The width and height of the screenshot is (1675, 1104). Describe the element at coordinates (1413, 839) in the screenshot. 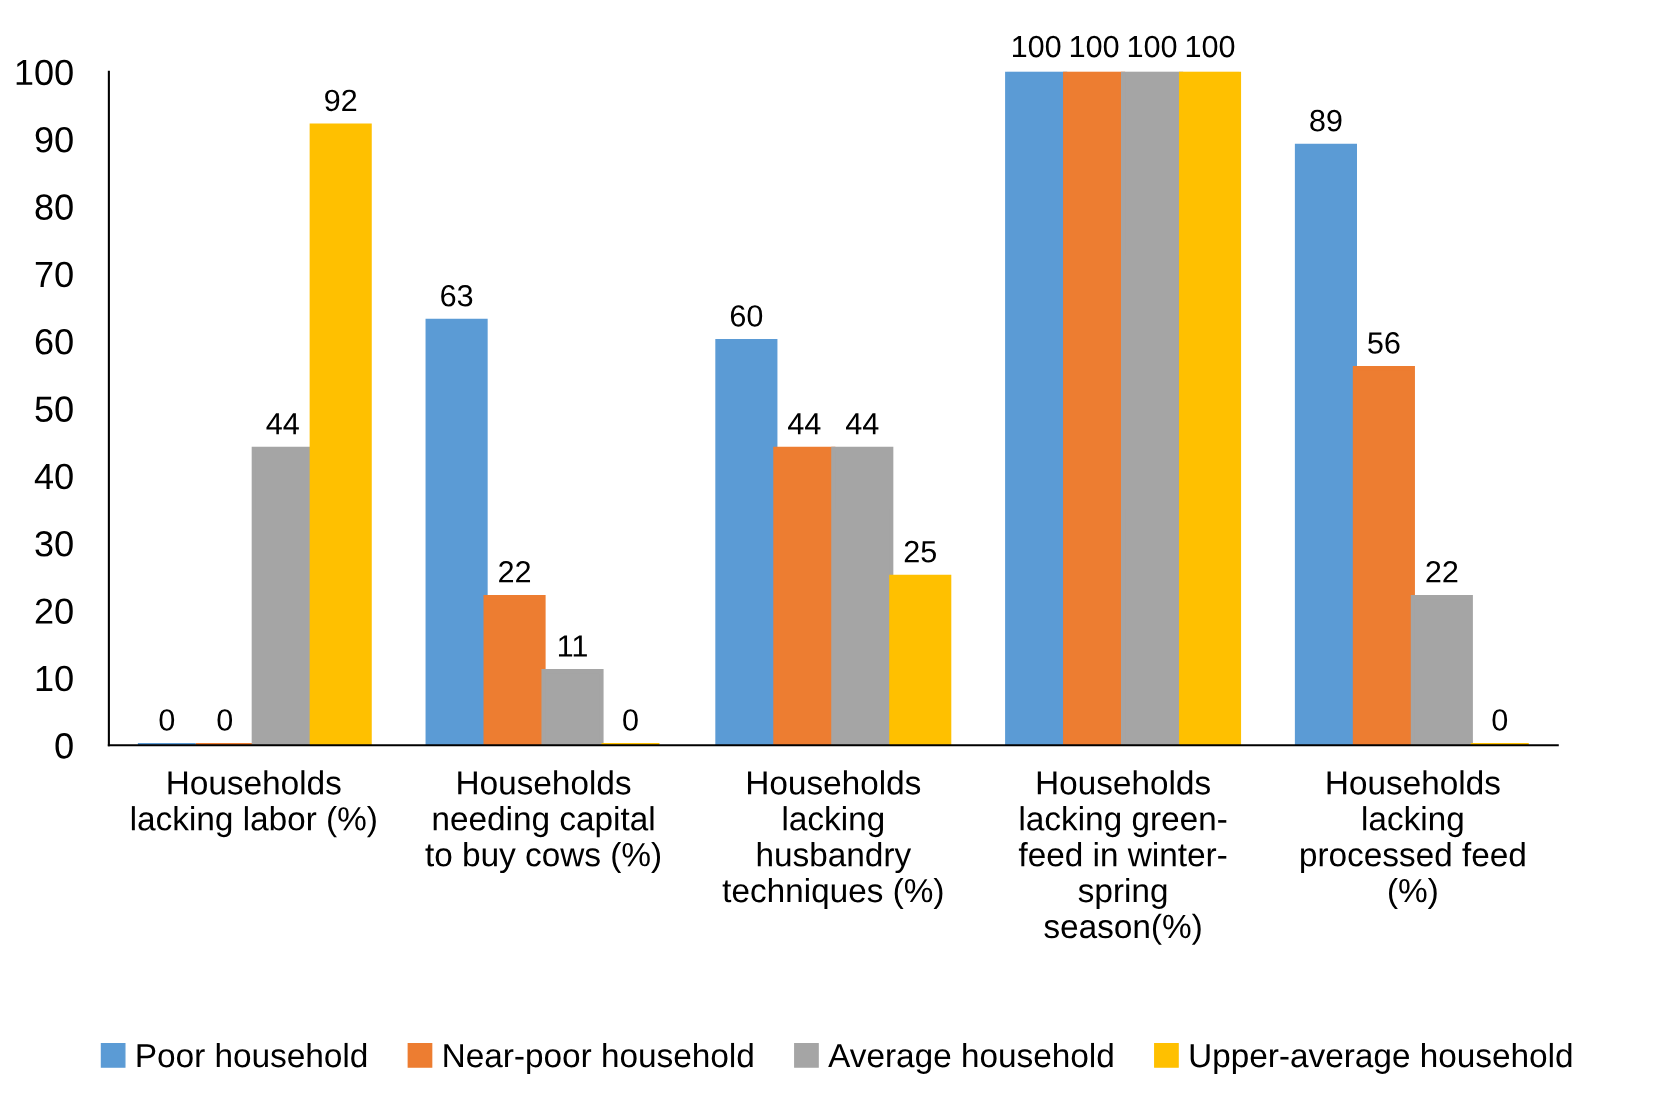

I see `x-tick-label: Households lacking processed feed (%)` at that location.